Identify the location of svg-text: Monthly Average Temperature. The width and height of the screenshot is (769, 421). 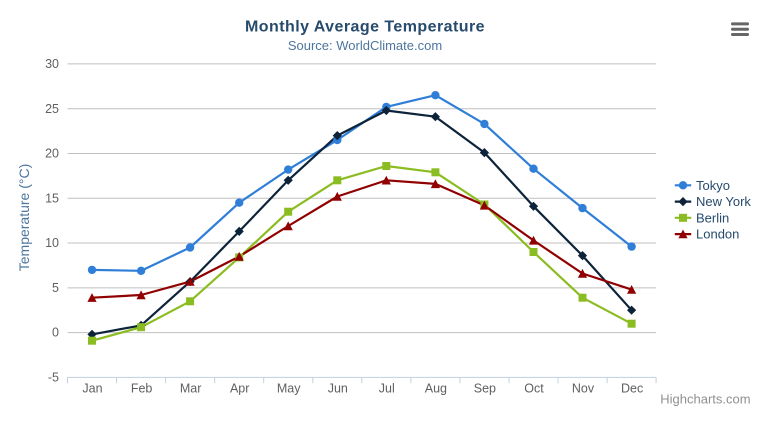
(365, 27).